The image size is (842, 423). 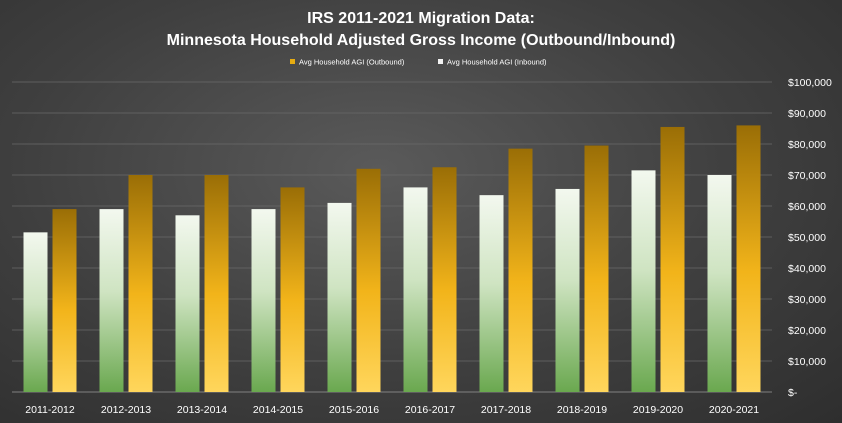 I want to click on y-tick-label: $70,000, so click(x=807, y=176).